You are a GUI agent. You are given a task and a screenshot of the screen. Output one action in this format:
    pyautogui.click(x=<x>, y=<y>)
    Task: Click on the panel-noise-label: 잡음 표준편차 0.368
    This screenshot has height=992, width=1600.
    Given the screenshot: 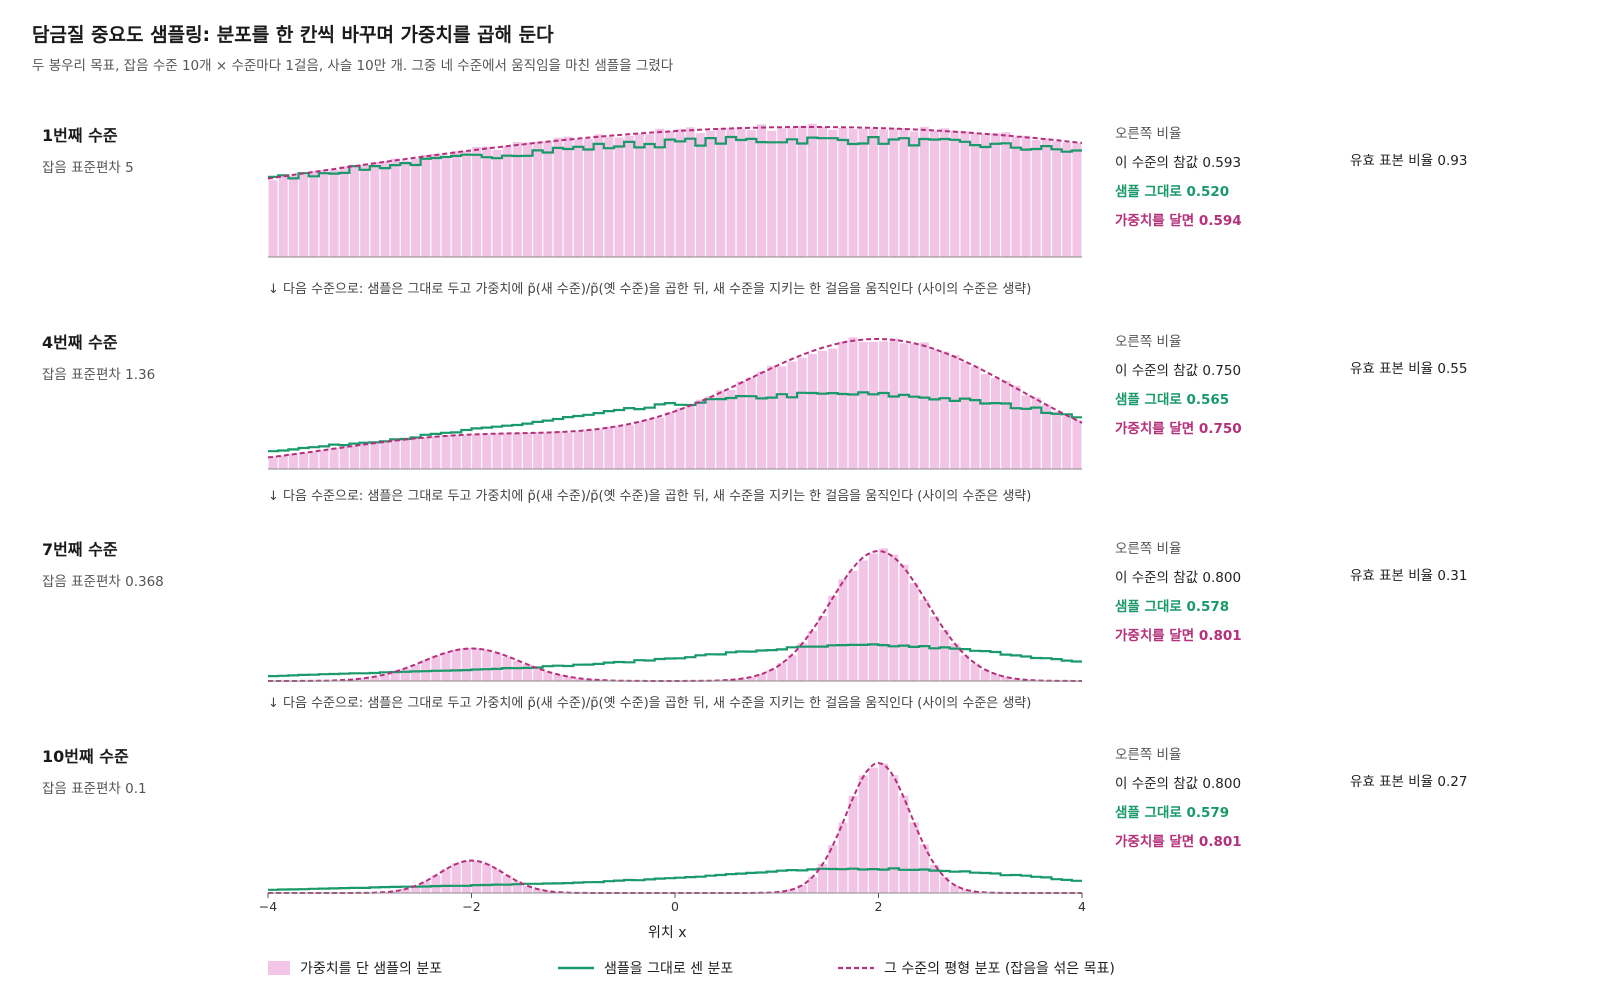 What is the action you would take?
    pyautogui.click(x=103, y=582)
    